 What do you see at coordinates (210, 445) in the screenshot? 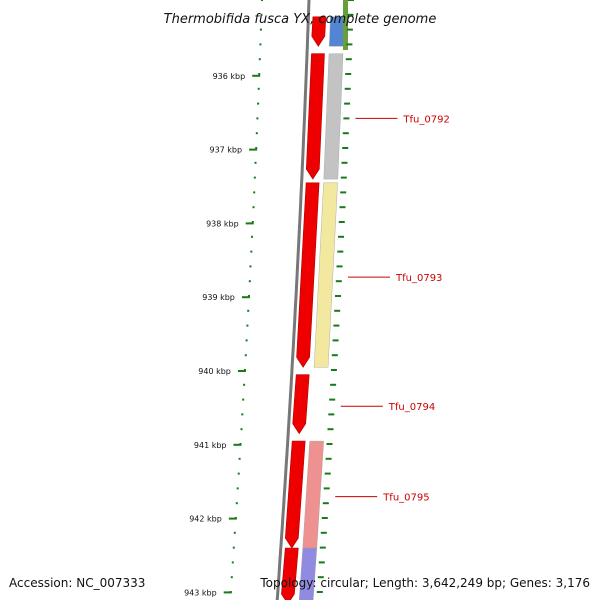
I see `tick-label: 941 kbp` at bounding box center [210, 445].